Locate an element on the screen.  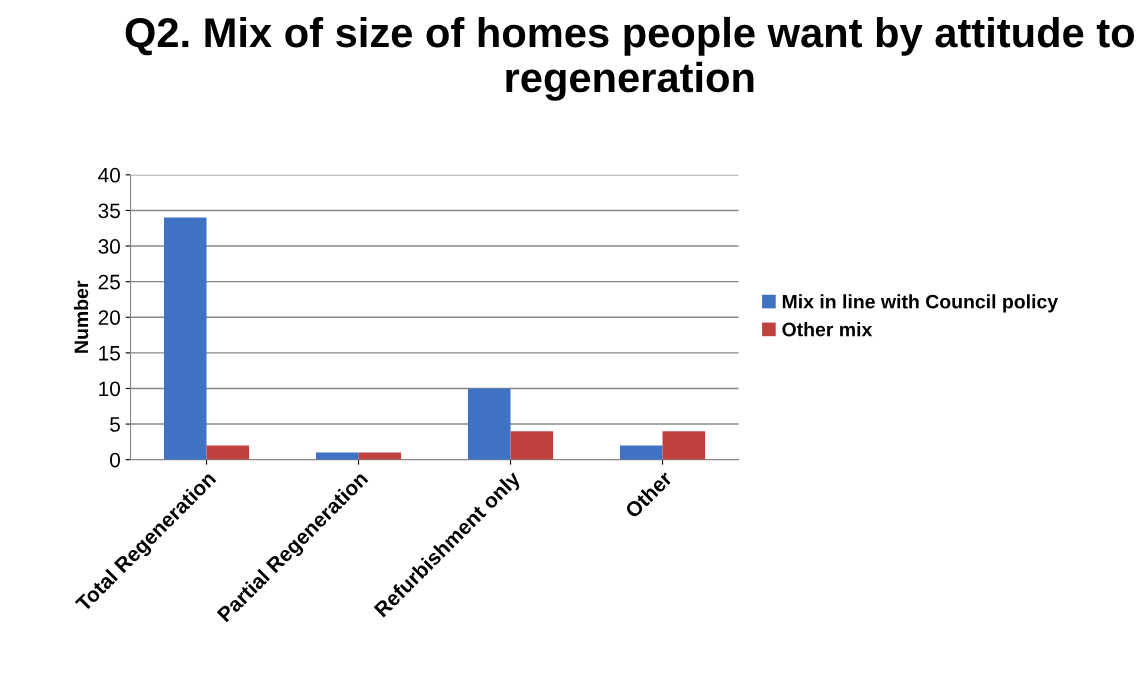
y-tick-label: 15 is located at coordinates (109, 353).